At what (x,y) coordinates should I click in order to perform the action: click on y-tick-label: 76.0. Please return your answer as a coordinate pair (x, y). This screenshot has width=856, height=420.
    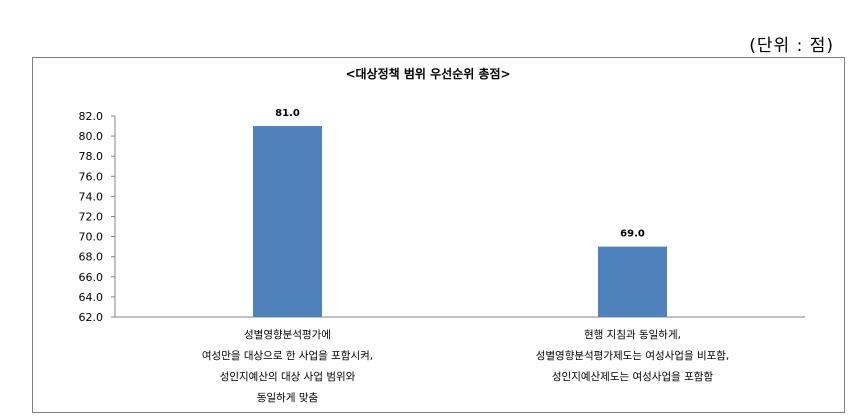
    Looking at the image, I should click on (91, 176).